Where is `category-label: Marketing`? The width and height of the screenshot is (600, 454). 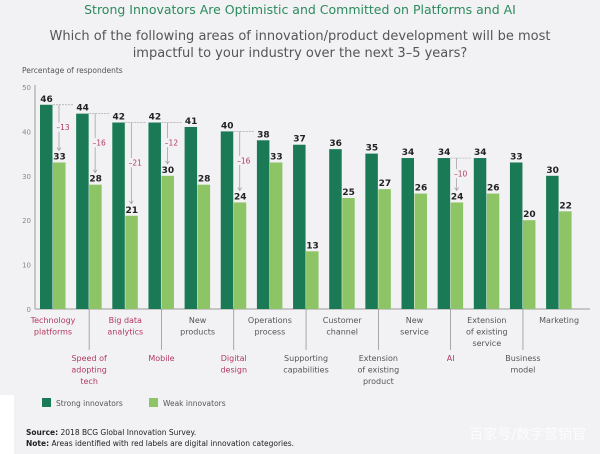
category-label: Marketing is located at coordinates (559, 320).